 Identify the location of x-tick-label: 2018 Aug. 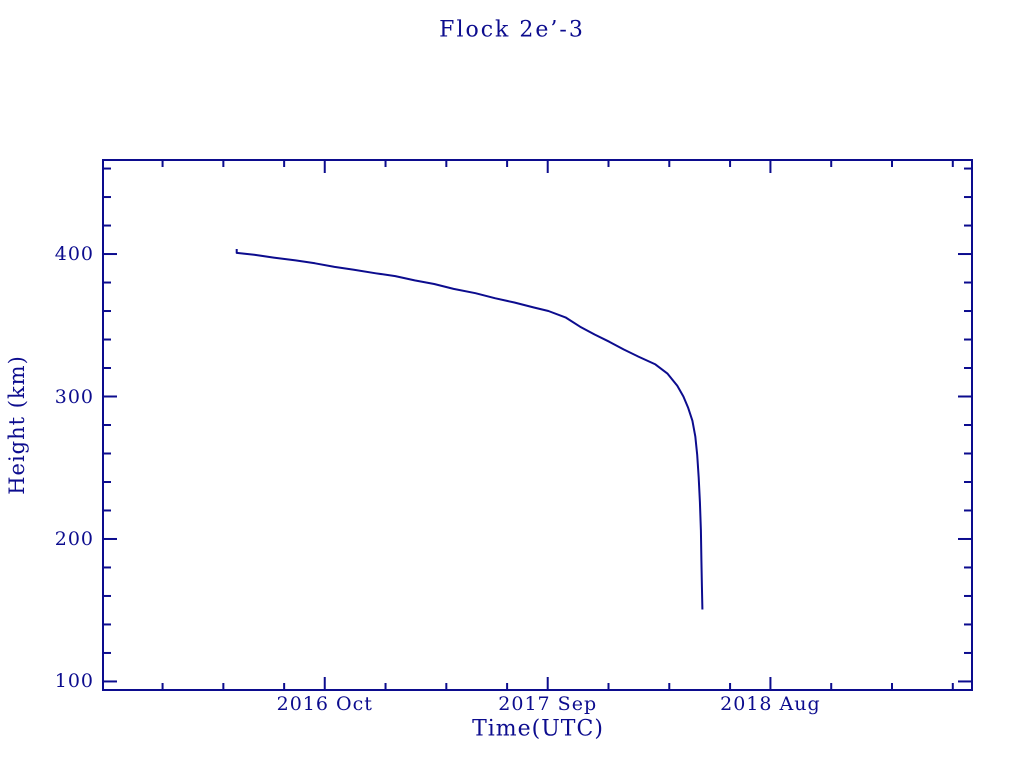
(770, 704).